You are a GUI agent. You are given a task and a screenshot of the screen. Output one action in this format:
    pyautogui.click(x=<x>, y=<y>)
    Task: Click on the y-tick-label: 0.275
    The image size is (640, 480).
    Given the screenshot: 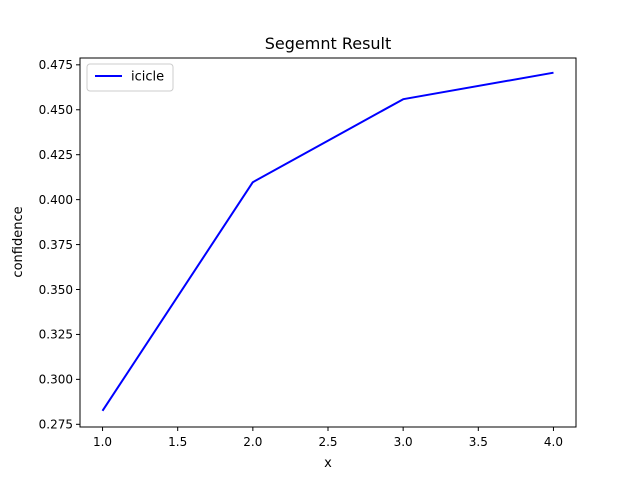 What is the action you would take?
    pyautogui.click(x=56, y=425)
    